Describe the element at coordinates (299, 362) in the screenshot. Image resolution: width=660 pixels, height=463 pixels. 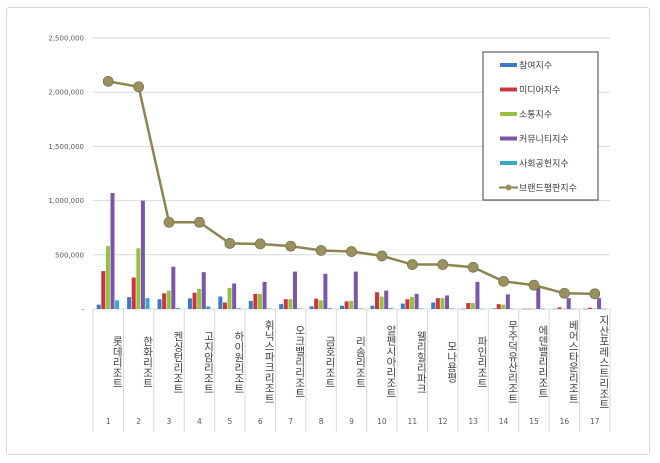
I see `category-name: 오크밸리리조트` at that location.